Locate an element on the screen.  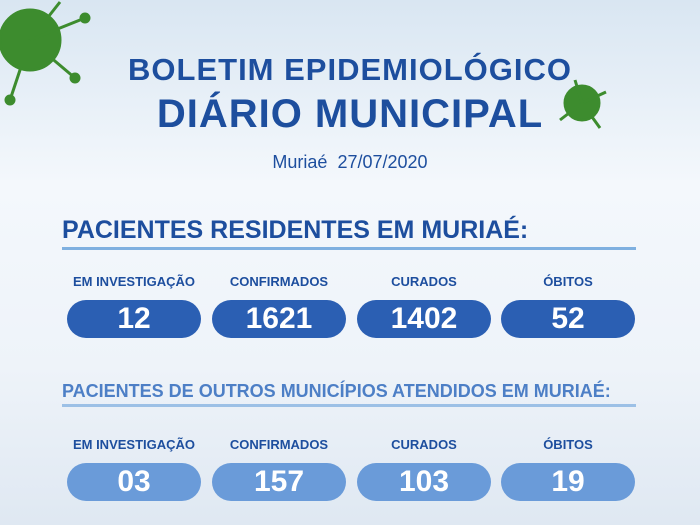
section-heading: PACIENTES RESIDENTES EM MURIAÉ: is located at coordinates (295, 230).